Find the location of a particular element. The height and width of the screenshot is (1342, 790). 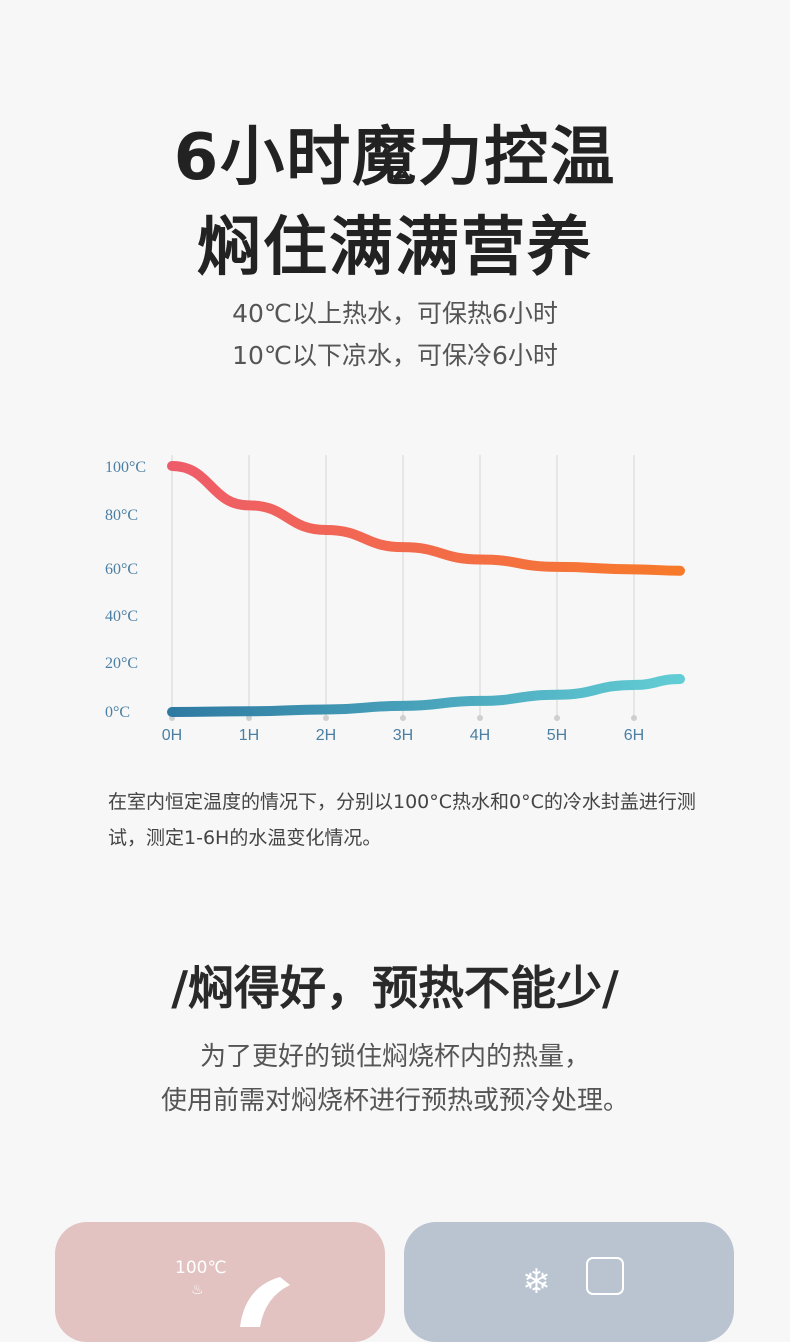

subtitle-line2: 10℃以下凉水，可保冷6小时 is located at coordinates (395, 355).